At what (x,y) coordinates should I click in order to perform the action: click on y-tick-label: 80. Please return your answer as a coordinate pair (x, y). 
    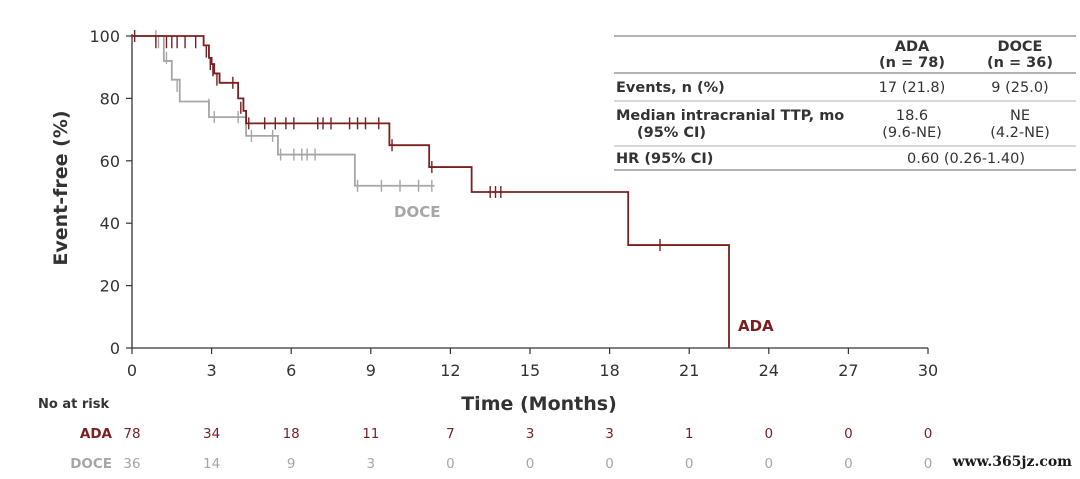
    Looking at the image, I should click on (110, 98).